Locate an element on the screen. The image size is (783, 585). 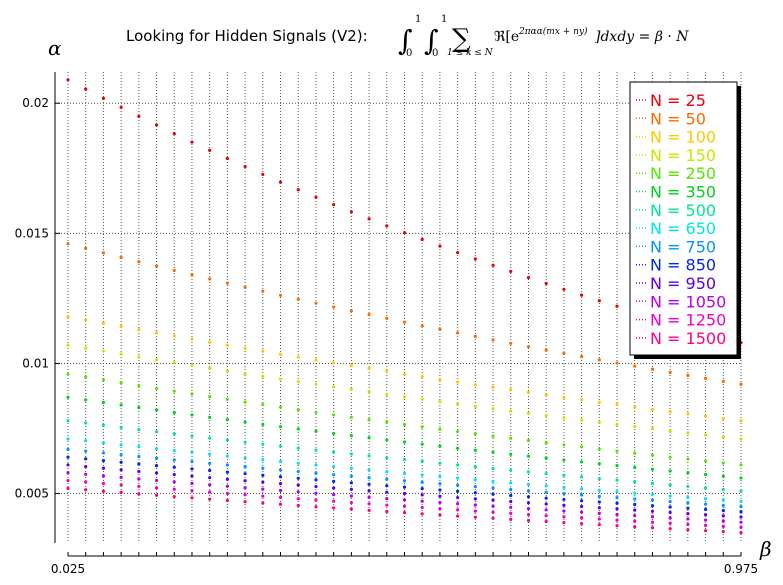
series-group is located at coordinates (404, 470).